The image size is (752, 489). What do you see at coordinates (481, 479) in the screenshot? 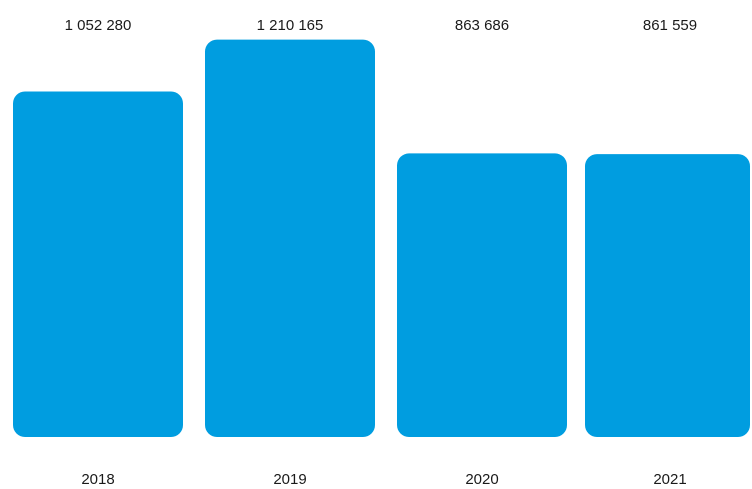
I see `category-label-2020: 2020` at bounding box center [481, 479].